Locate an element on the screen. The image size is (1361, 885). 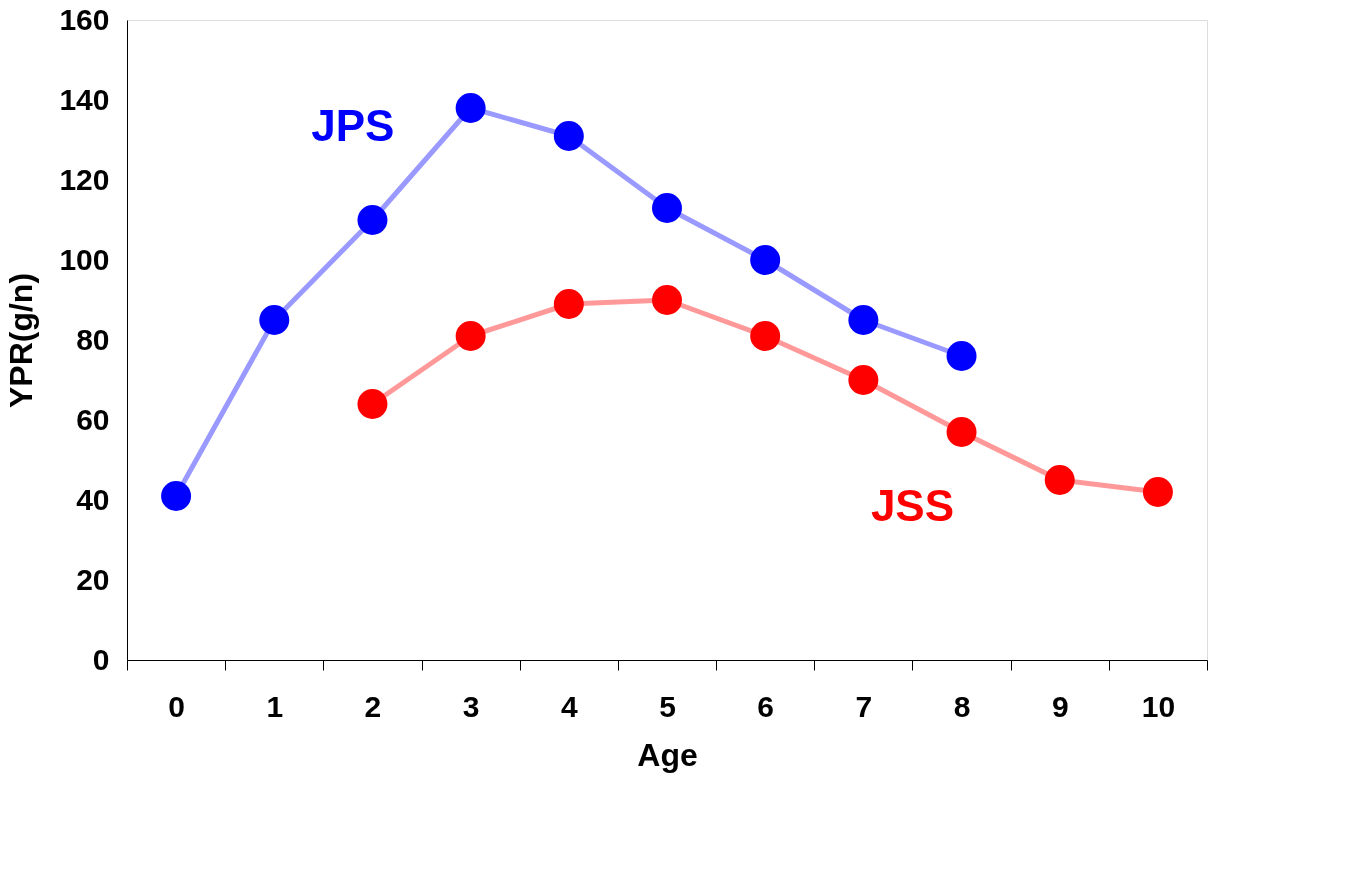
y-tick-label: 20 is located at coordinates (93, 579).